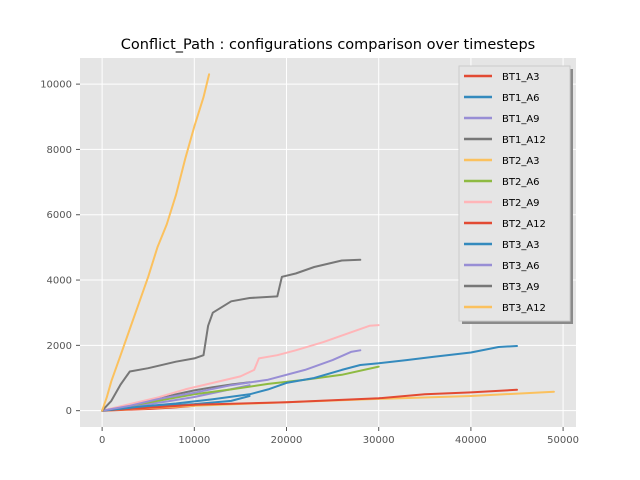  I want to click on legend-box, so click(514, 193).